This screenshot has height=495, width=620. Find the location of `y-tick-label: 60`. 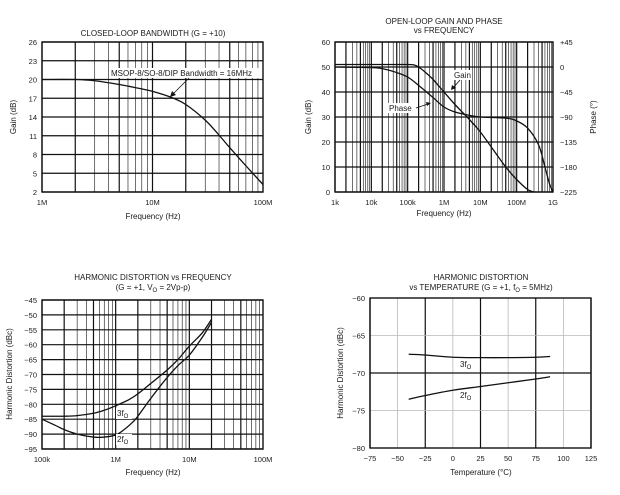

y-tick-label: 60 is located at coordinates (326, 42).